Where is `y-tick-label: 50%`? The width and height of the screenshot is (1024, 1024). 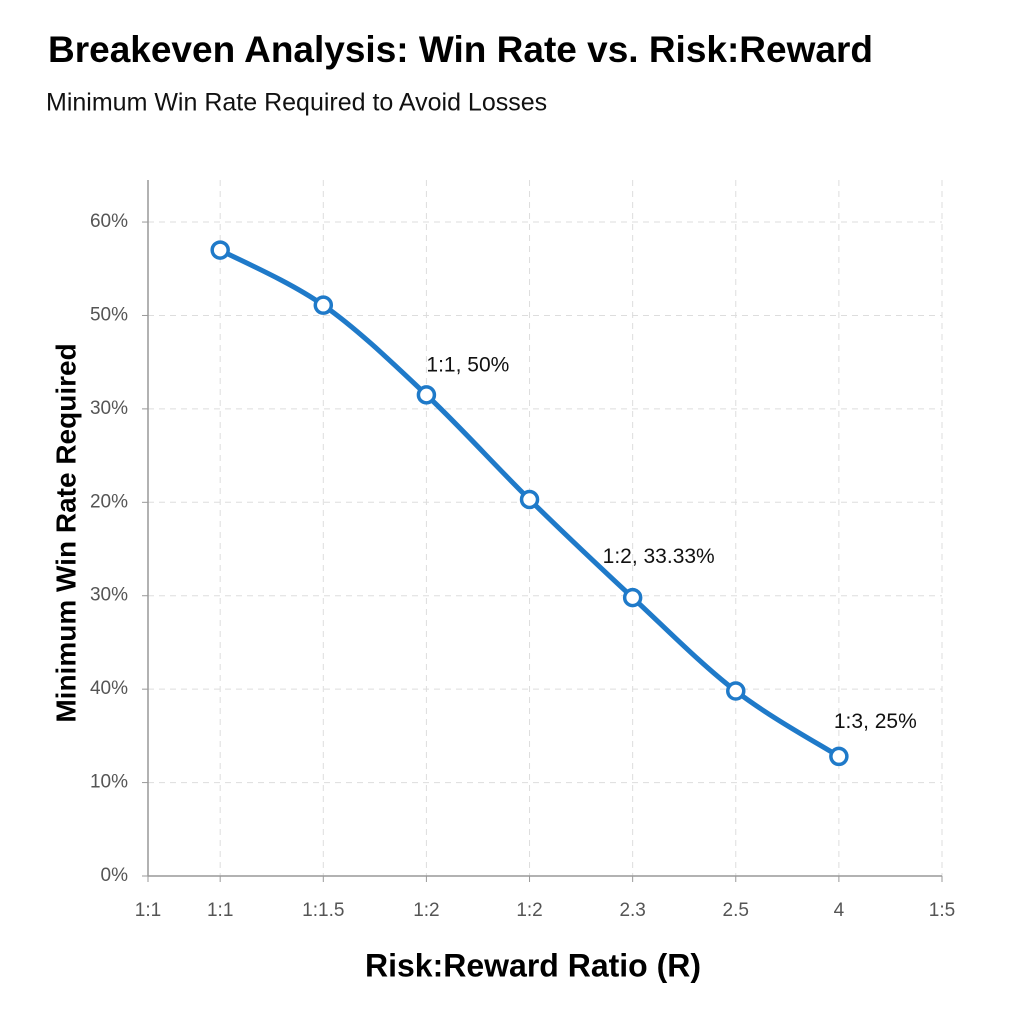
y-tick-label: 50% is located at coordinates (109, 314).